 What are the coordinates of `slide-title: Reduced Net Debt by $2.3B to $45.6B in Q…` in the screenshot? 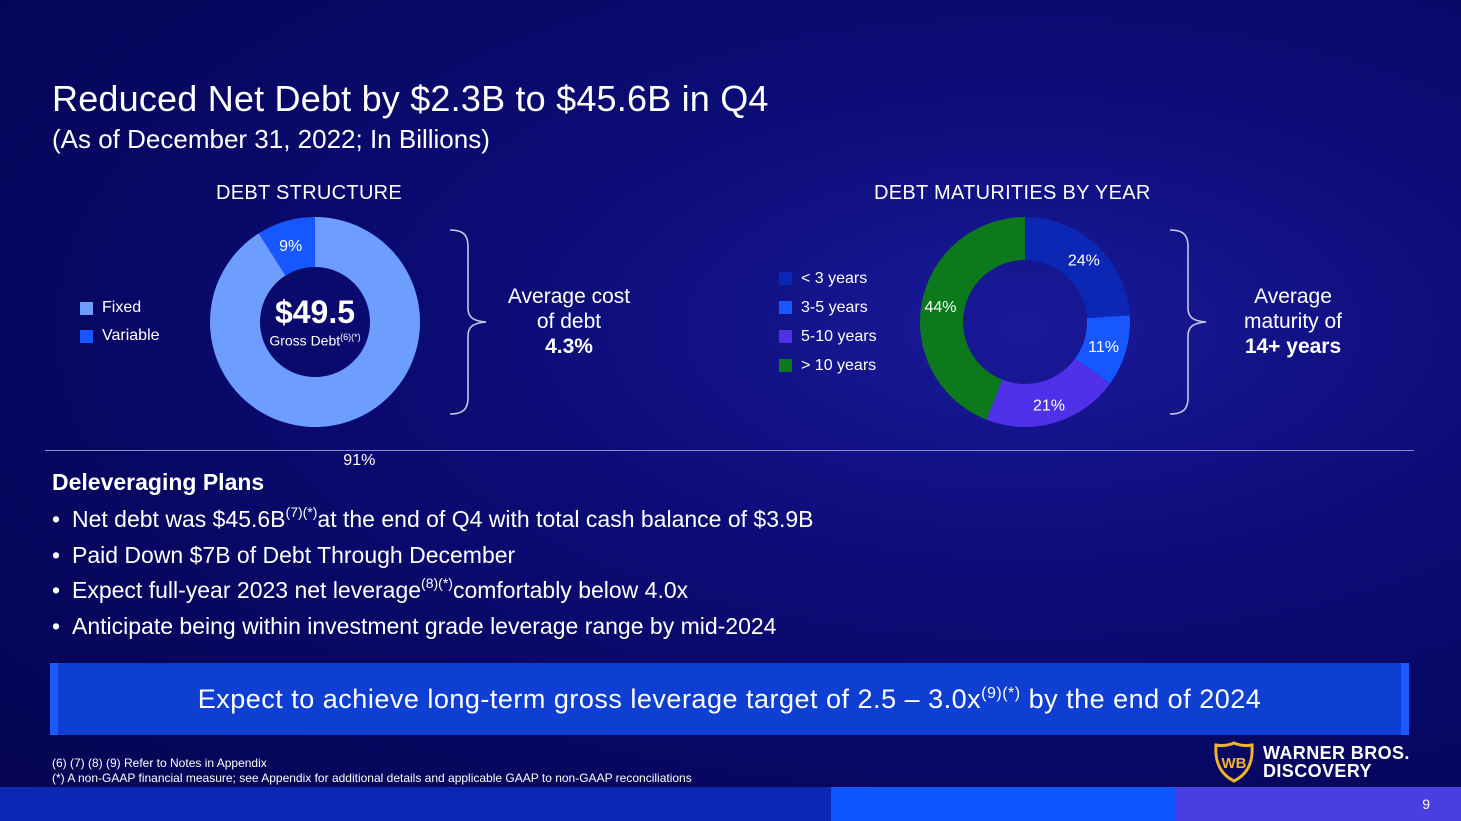 It's located at (410, 98).